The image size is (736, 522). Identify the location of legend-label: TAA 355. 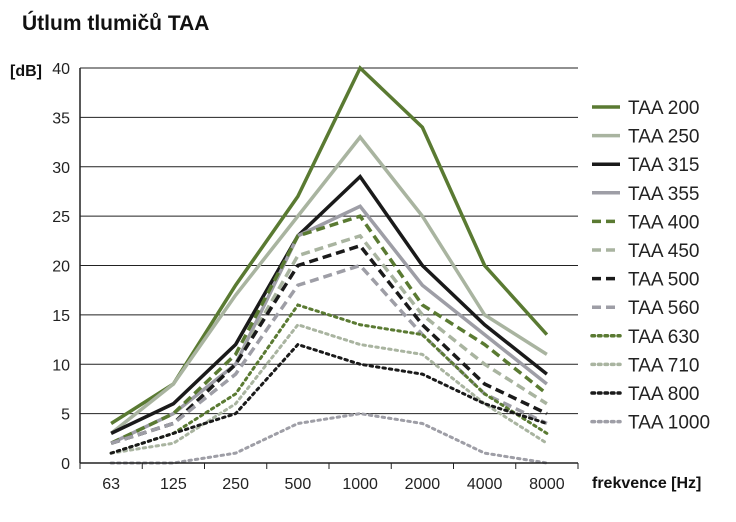
(663, 194).